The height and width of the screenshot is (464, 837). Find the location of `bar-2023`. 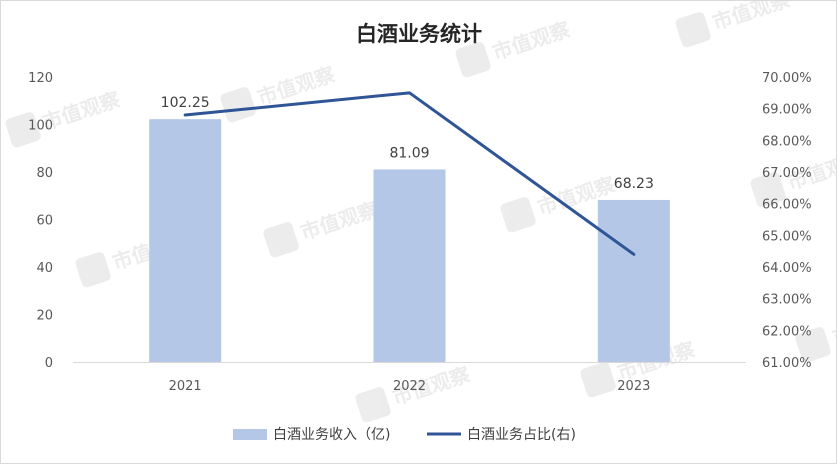

bar-2023 is located at coordinates (633, 280).